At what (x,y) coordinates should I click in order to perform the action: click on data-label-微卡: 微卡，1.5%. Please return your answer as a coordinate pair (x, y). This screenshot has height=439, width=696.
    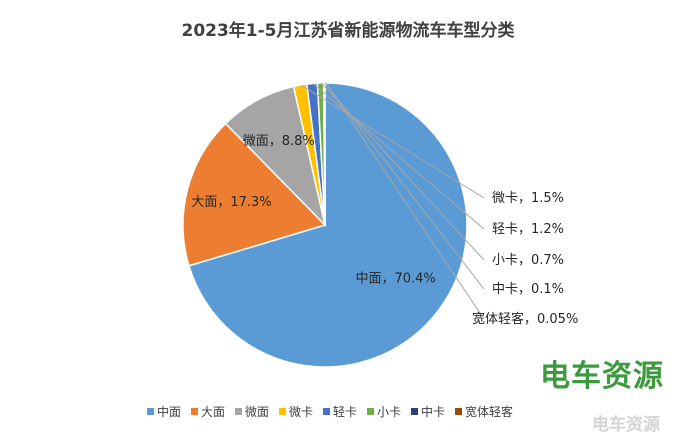
    Looking at the image, I should click on (528, 198).